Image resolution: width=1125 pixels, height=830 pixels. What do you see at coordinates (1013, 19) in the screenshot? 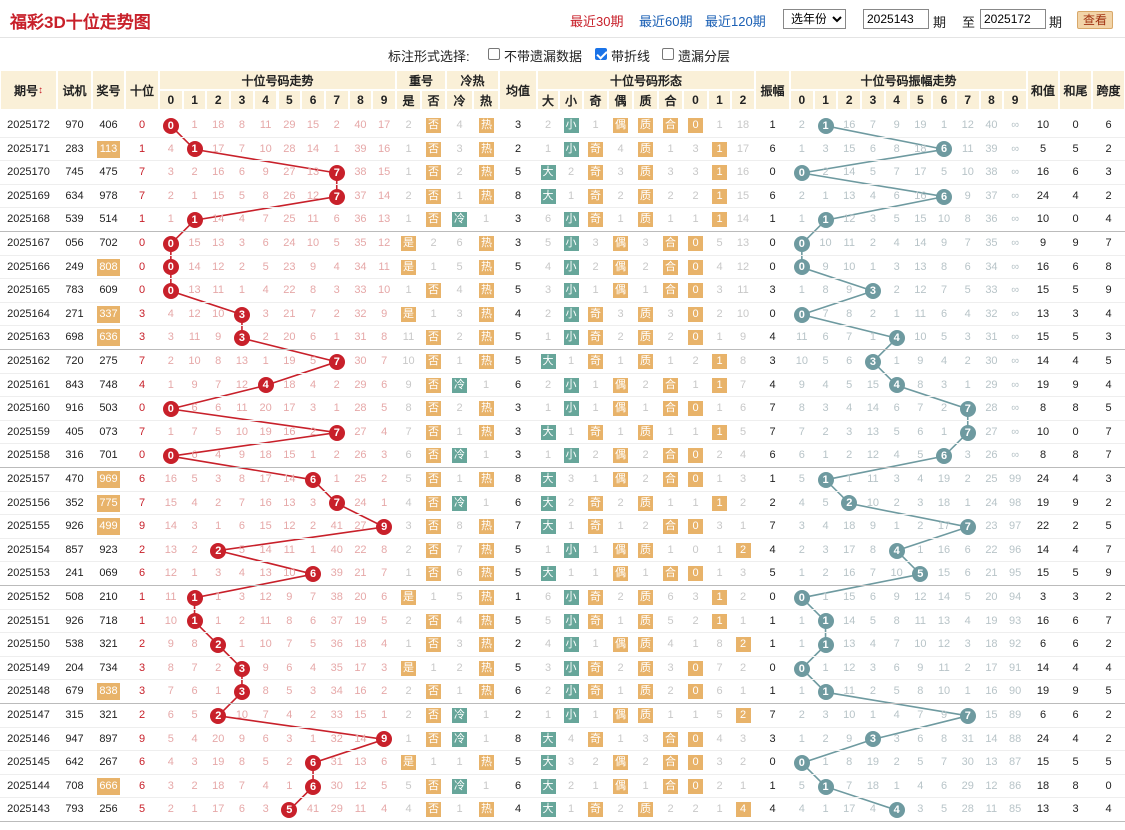
I see `to-period-input` at bounding box center [1013, 19].